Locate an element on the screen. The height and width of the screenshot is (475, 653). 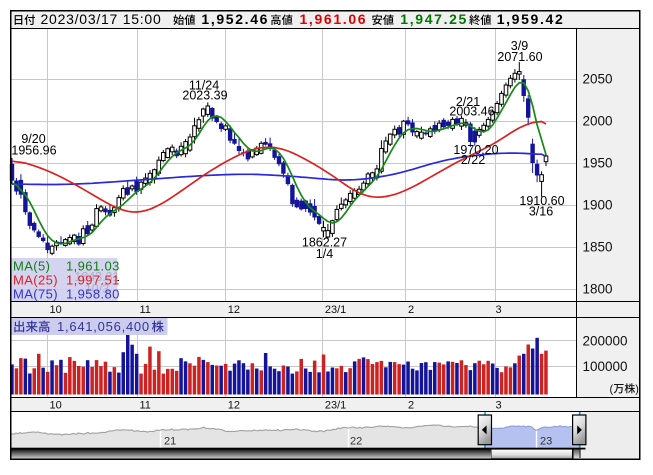
svg-text: 2023.39 is located at coordinates (204, 96).